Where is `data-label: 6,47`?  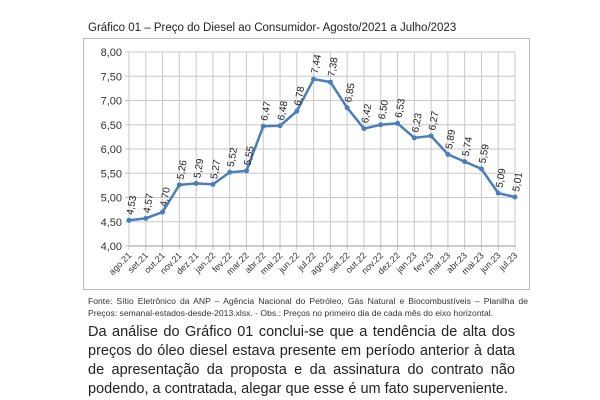 data-label: 6,47 is located at coordinates (266, 111).